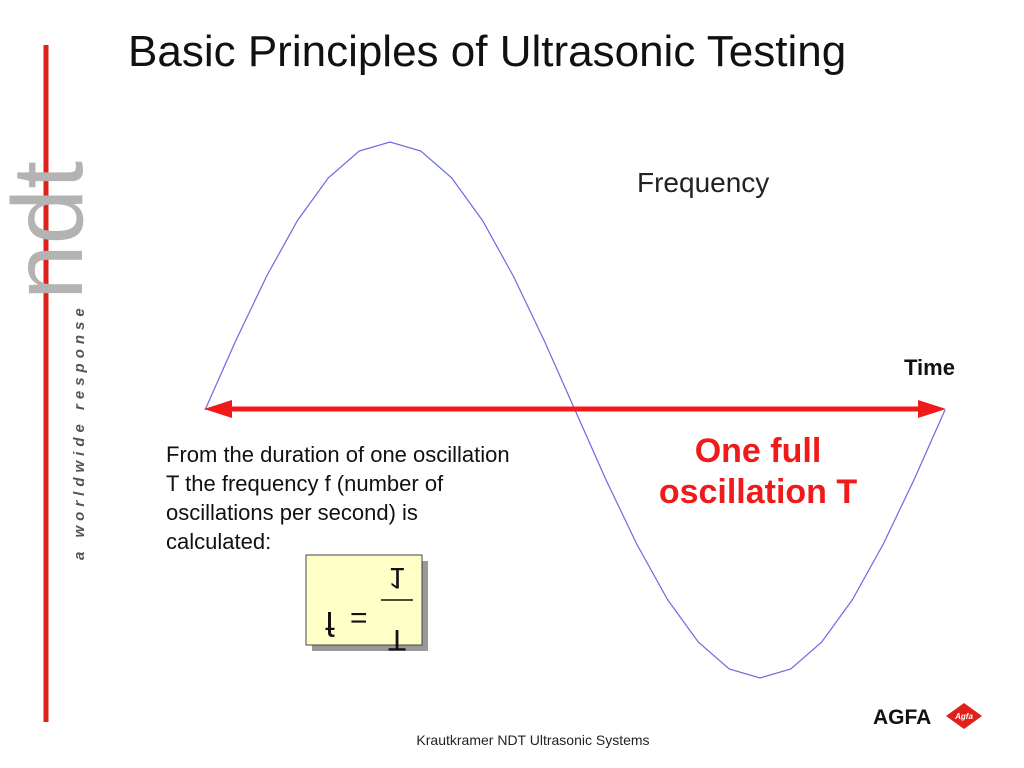 The image size is (1024, 768). Describe the element at coordinates (330, 623) in the screenshot. I see `formula-lhs: f` at that location.